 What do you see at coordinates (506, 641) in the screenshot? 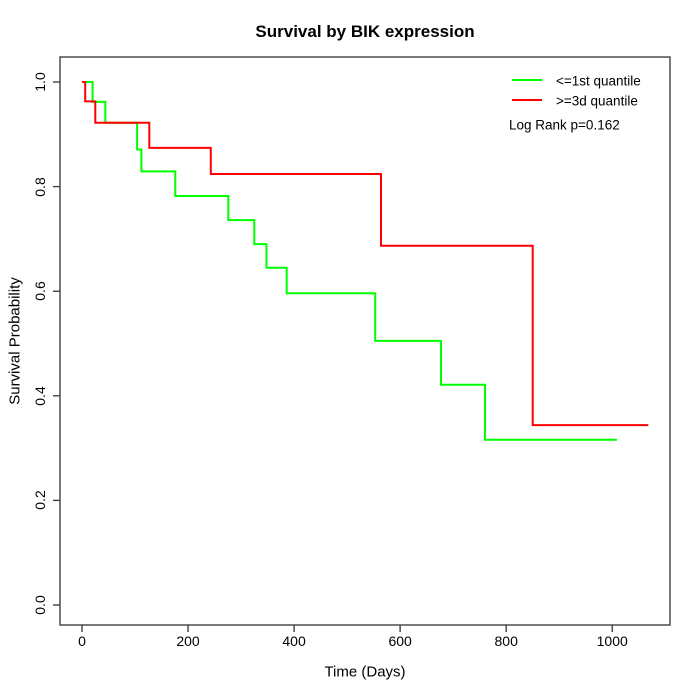
I see `x-tick-label: 800` at bounding box center [506, 641].